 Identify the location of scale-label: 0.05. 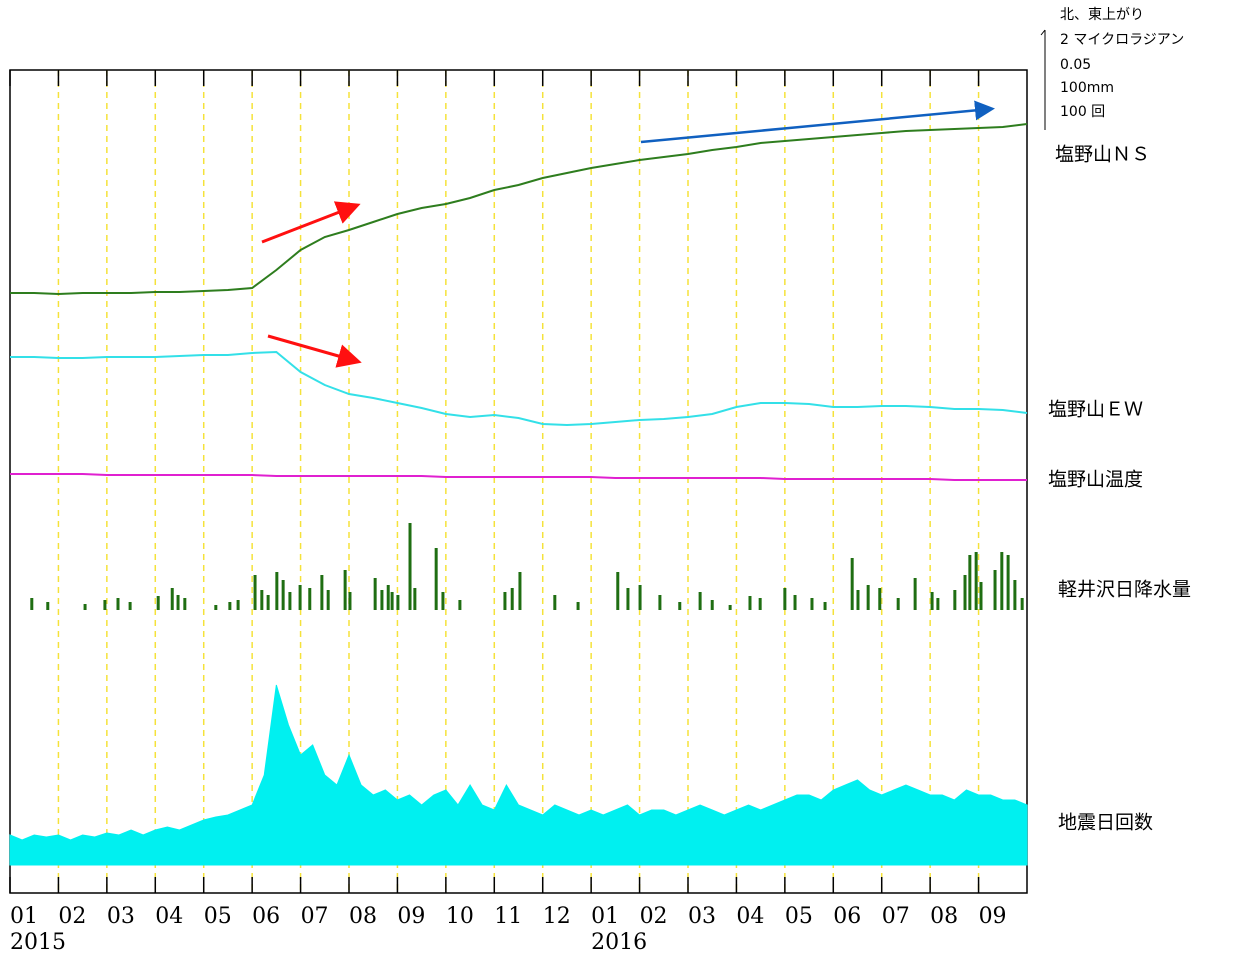
(1075, 65).